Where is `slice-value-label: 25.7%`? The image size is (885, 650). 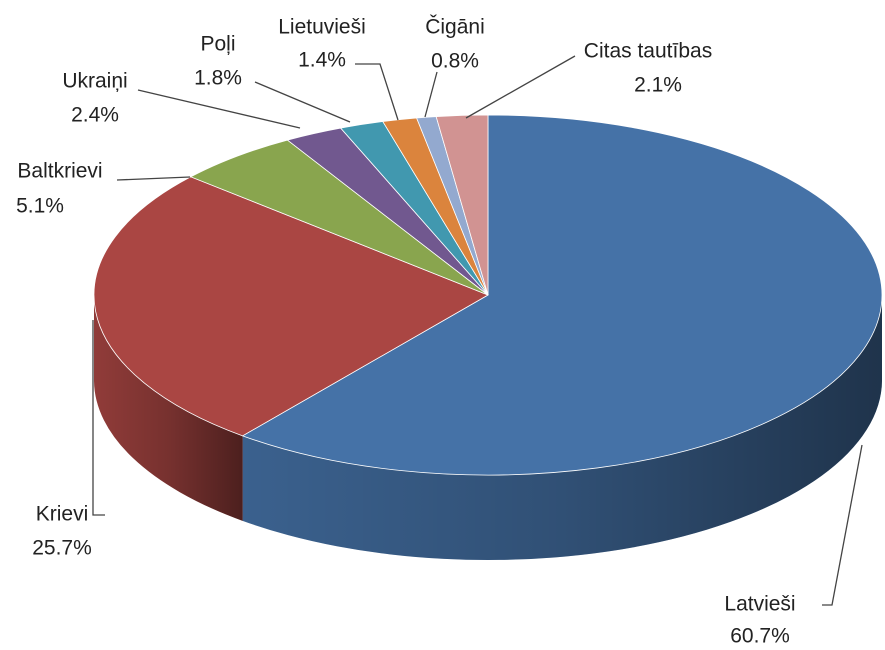
slice-value-label: 25.7% is located at coordinates (62, 548).